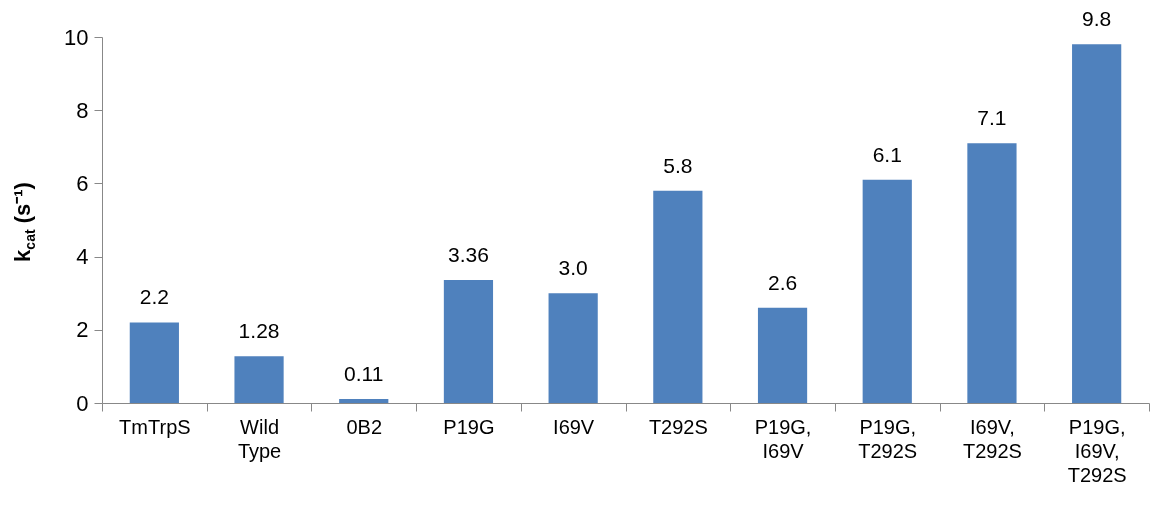 This screenshot has width=1153, height=512. What do you see at coordinates (82, 110) in the screenshot?
I see `y-tick-label: 8` at bounding box center [82, 110].